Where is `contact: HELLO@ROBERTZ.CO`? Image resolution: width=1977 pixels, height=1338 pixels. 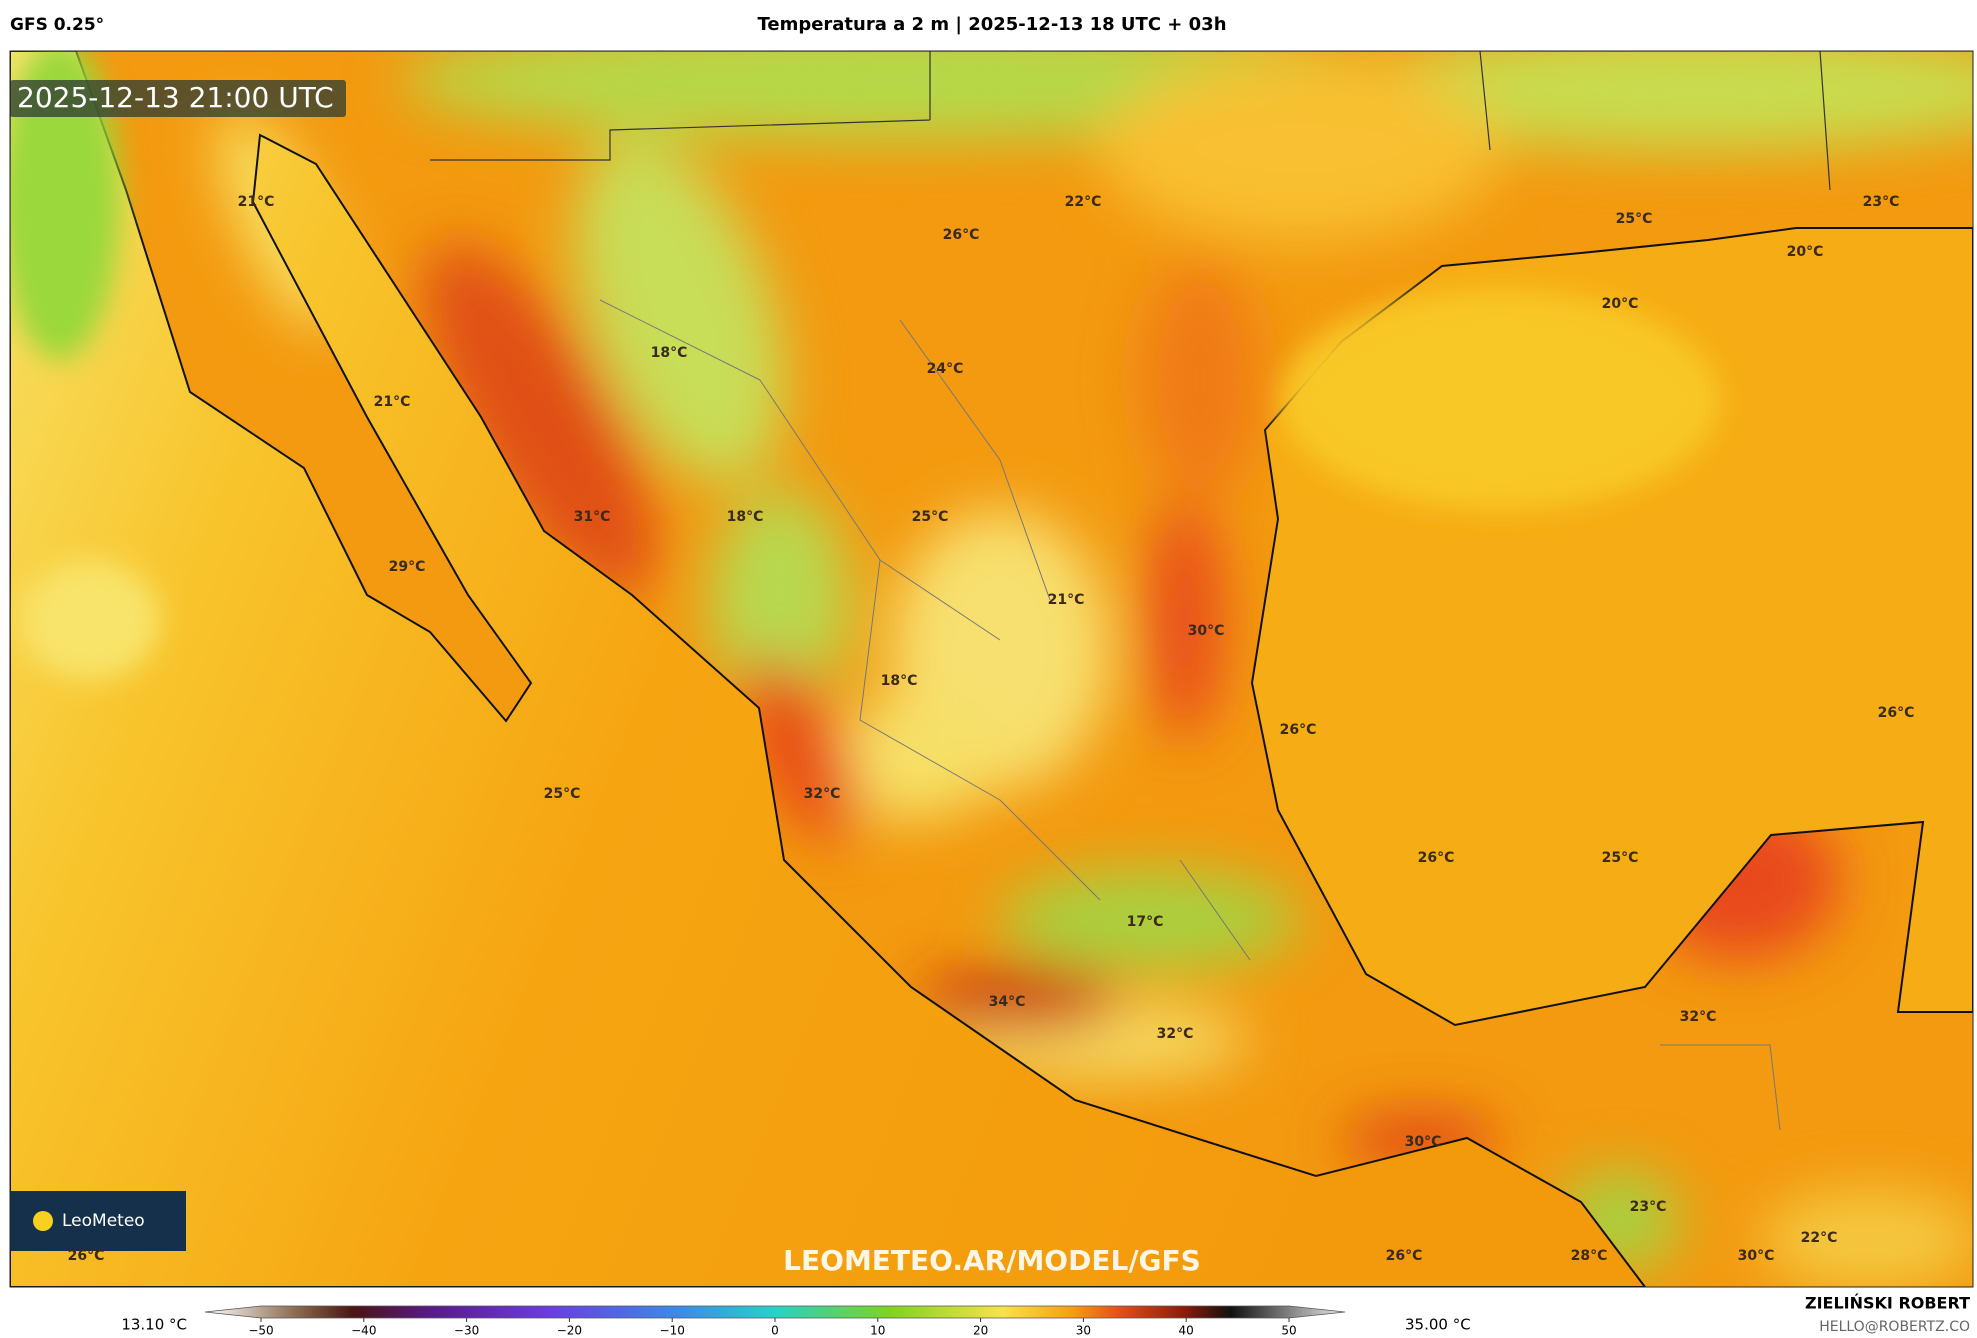 contact: HELLO@ROBERTZ.CO is located at coordinates (1894, 1327).